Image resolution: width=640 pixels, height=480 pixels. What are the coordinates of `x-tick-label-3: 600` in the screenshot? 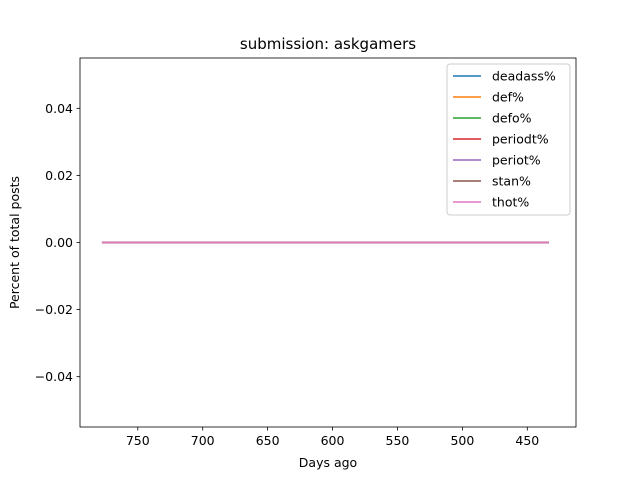 It's located at (333, 440).